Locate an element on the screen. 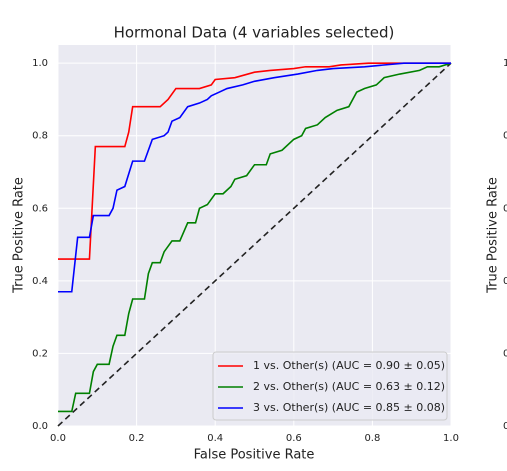 Image resolution: width=507 pixels, height=471 pixels. x-tick-label: 0.2 is located at coordinates (137, 438).